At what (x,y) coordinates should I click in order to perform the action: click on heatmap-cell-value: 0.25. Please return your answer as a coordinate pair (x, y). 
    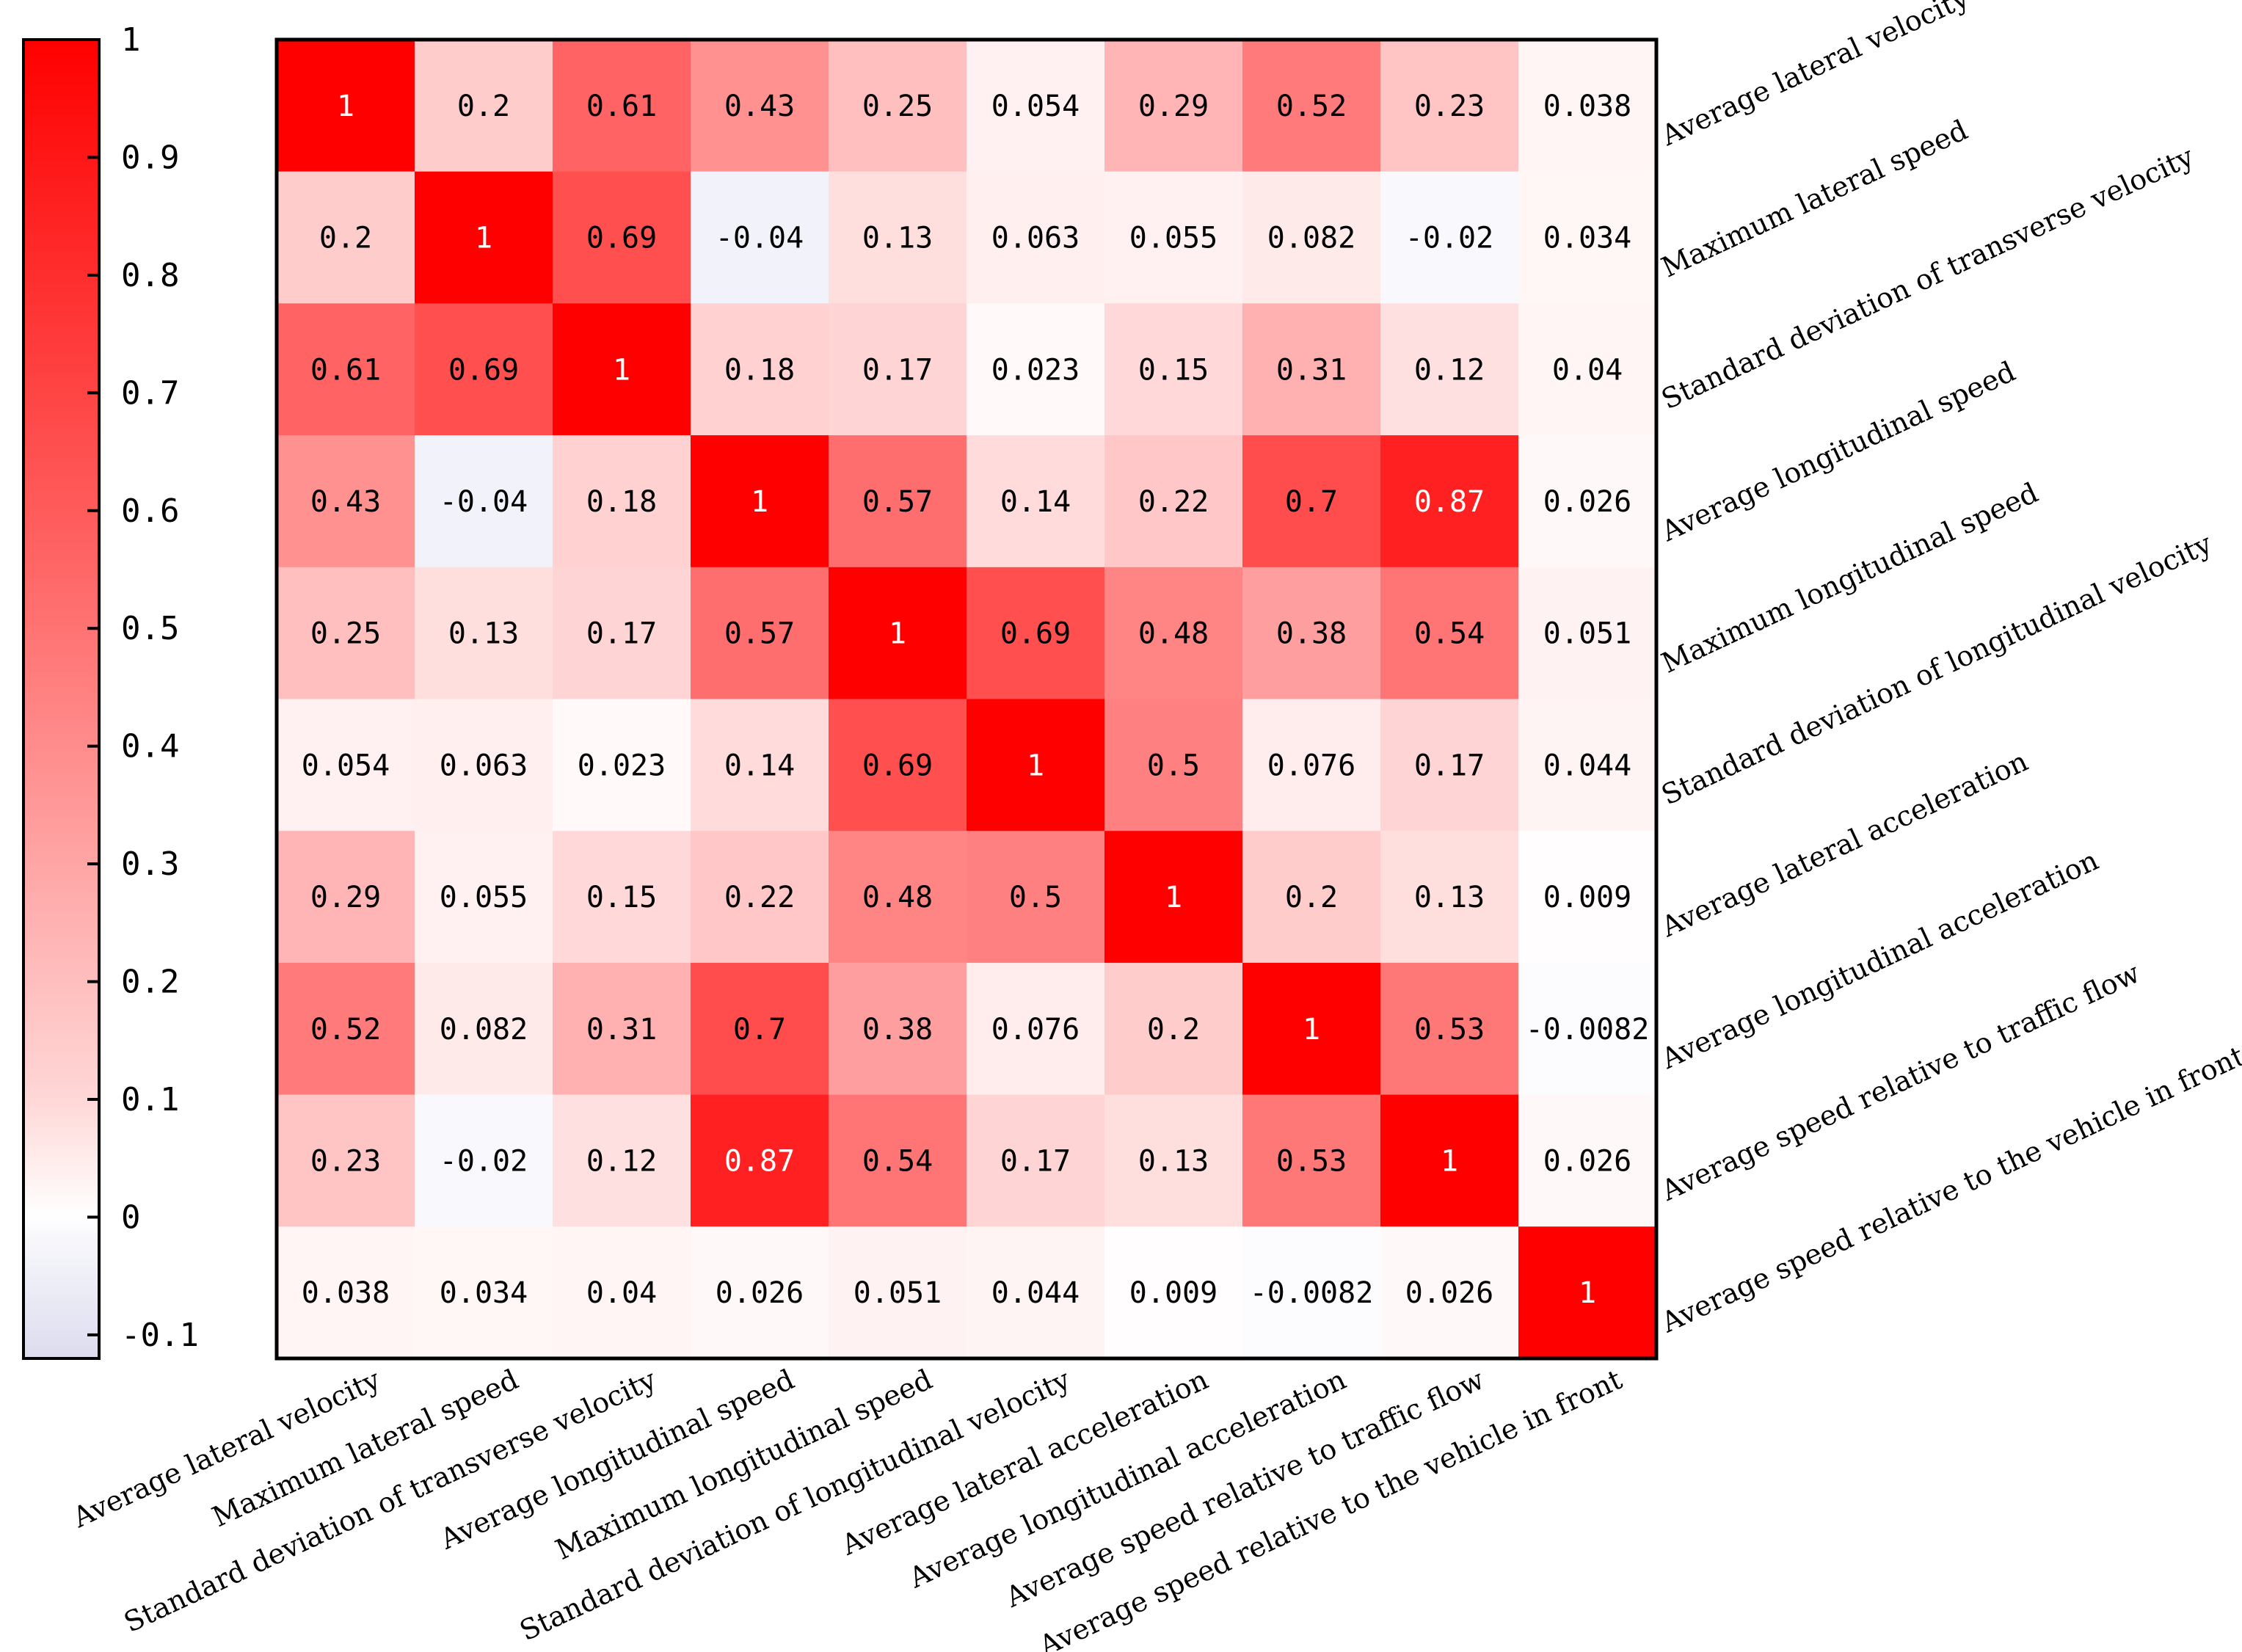
    Looking at the image, I should click on (897, 106).